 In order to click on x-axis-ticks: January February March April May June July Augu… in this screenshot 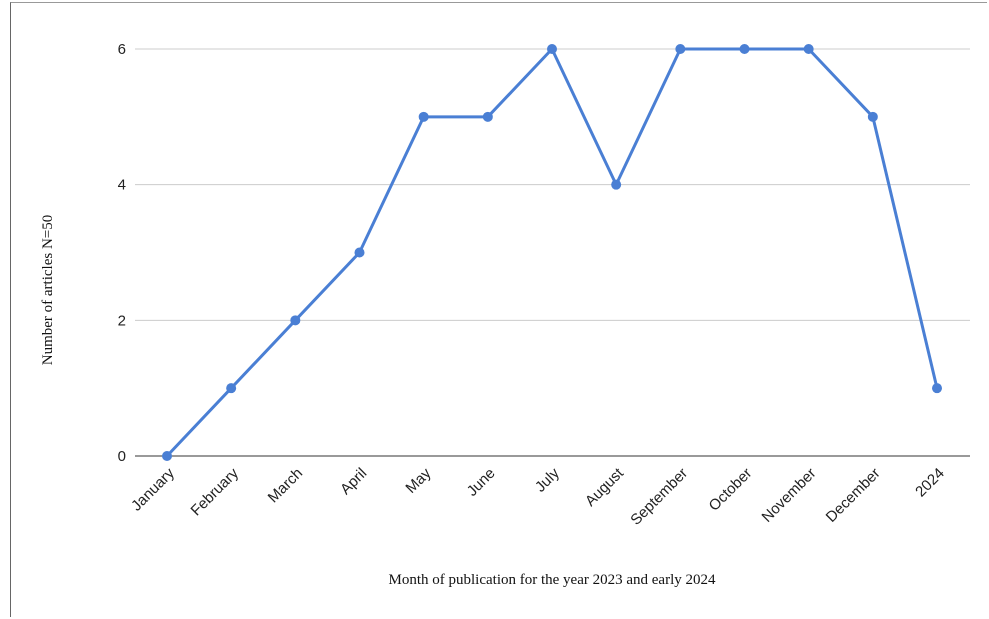, I will do `click(538, 496)`.